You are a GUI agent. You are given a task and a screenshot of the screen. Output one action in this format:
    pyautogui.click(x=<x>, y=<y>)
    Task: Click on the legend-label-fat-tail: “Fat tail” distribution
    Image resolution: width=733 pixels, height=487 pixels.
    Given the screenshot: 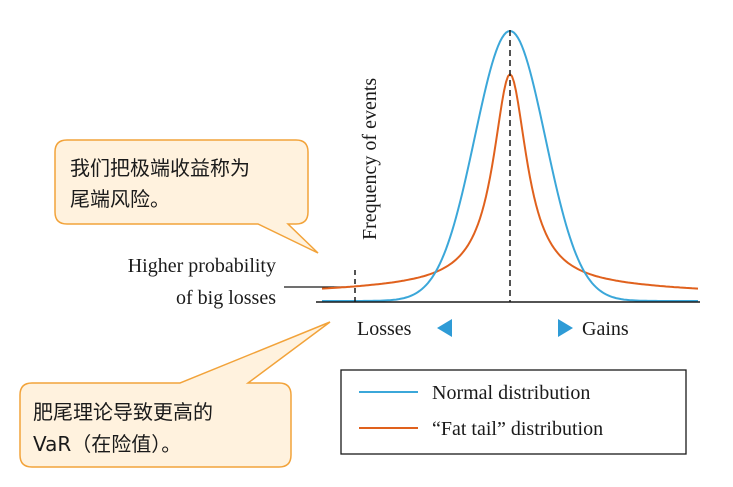 What is the action you would take?
    pyautogui.click(x=517, y=429)
    